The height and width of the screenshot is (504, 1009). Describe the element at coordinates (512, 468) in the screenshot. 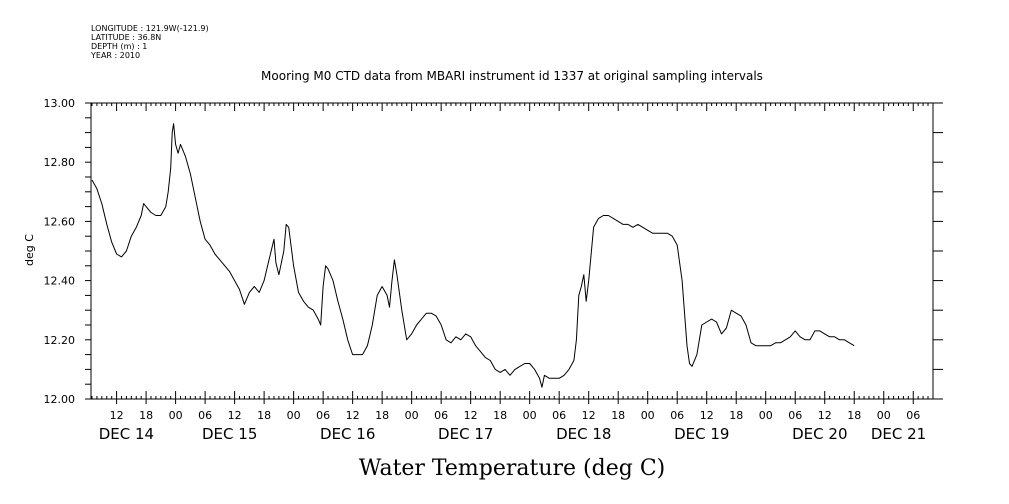

I see `x-axis-label: Water Temperature (deg C)` at that location.